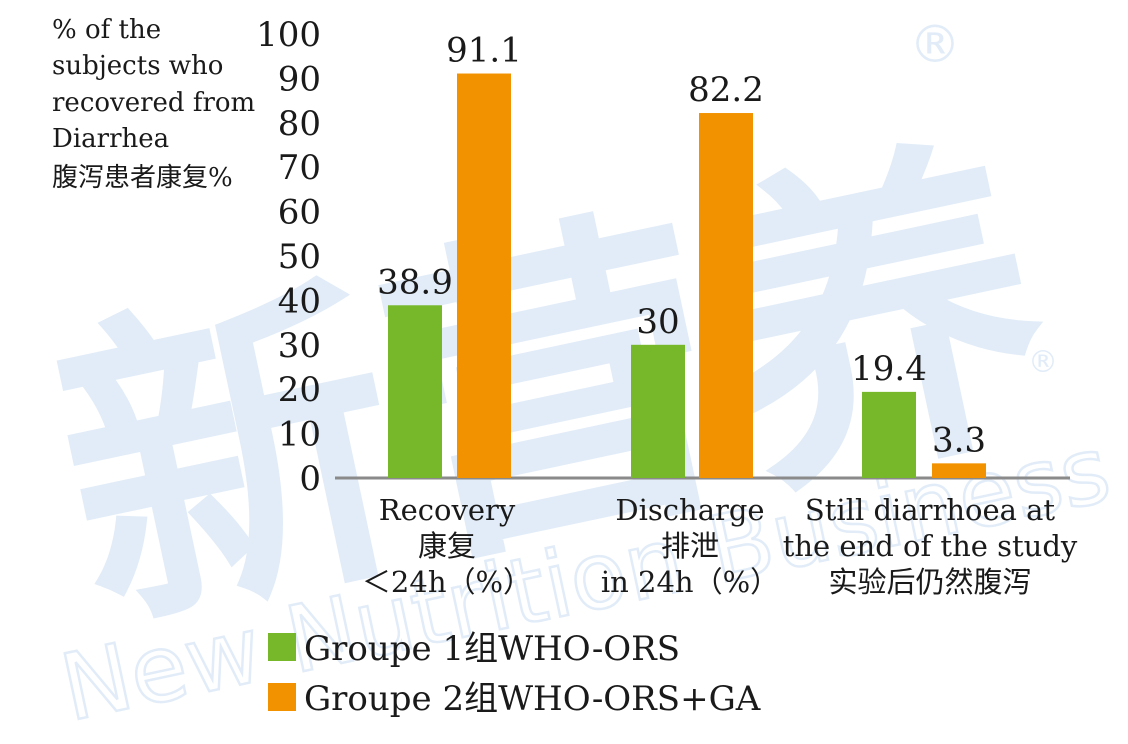 This screenshot has height=744, width=1128. What do you see at coordinates (657, 322) in the screenshot?
I see `data-label: 30` at bounding box center [657, 322].